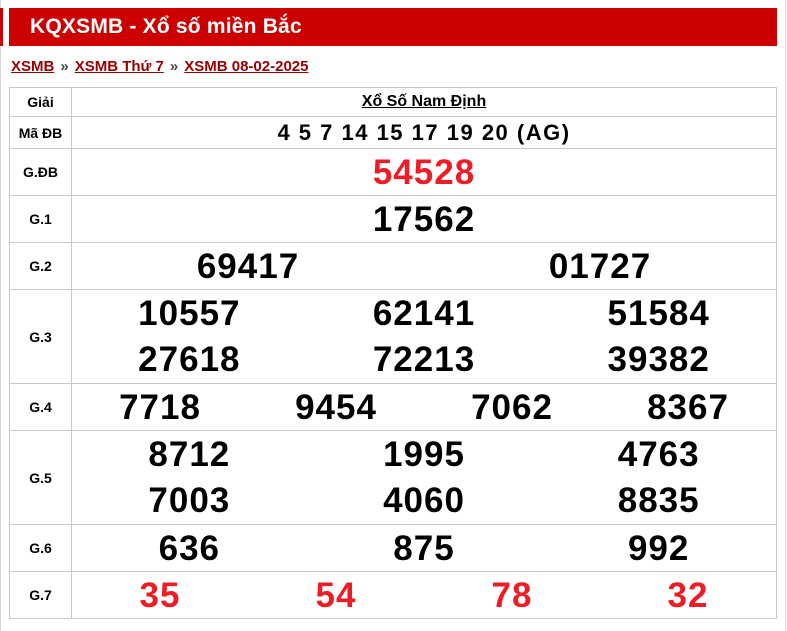  I want to click on prize-row-values: 7718 9454 7062 8367, so click(424, 407).